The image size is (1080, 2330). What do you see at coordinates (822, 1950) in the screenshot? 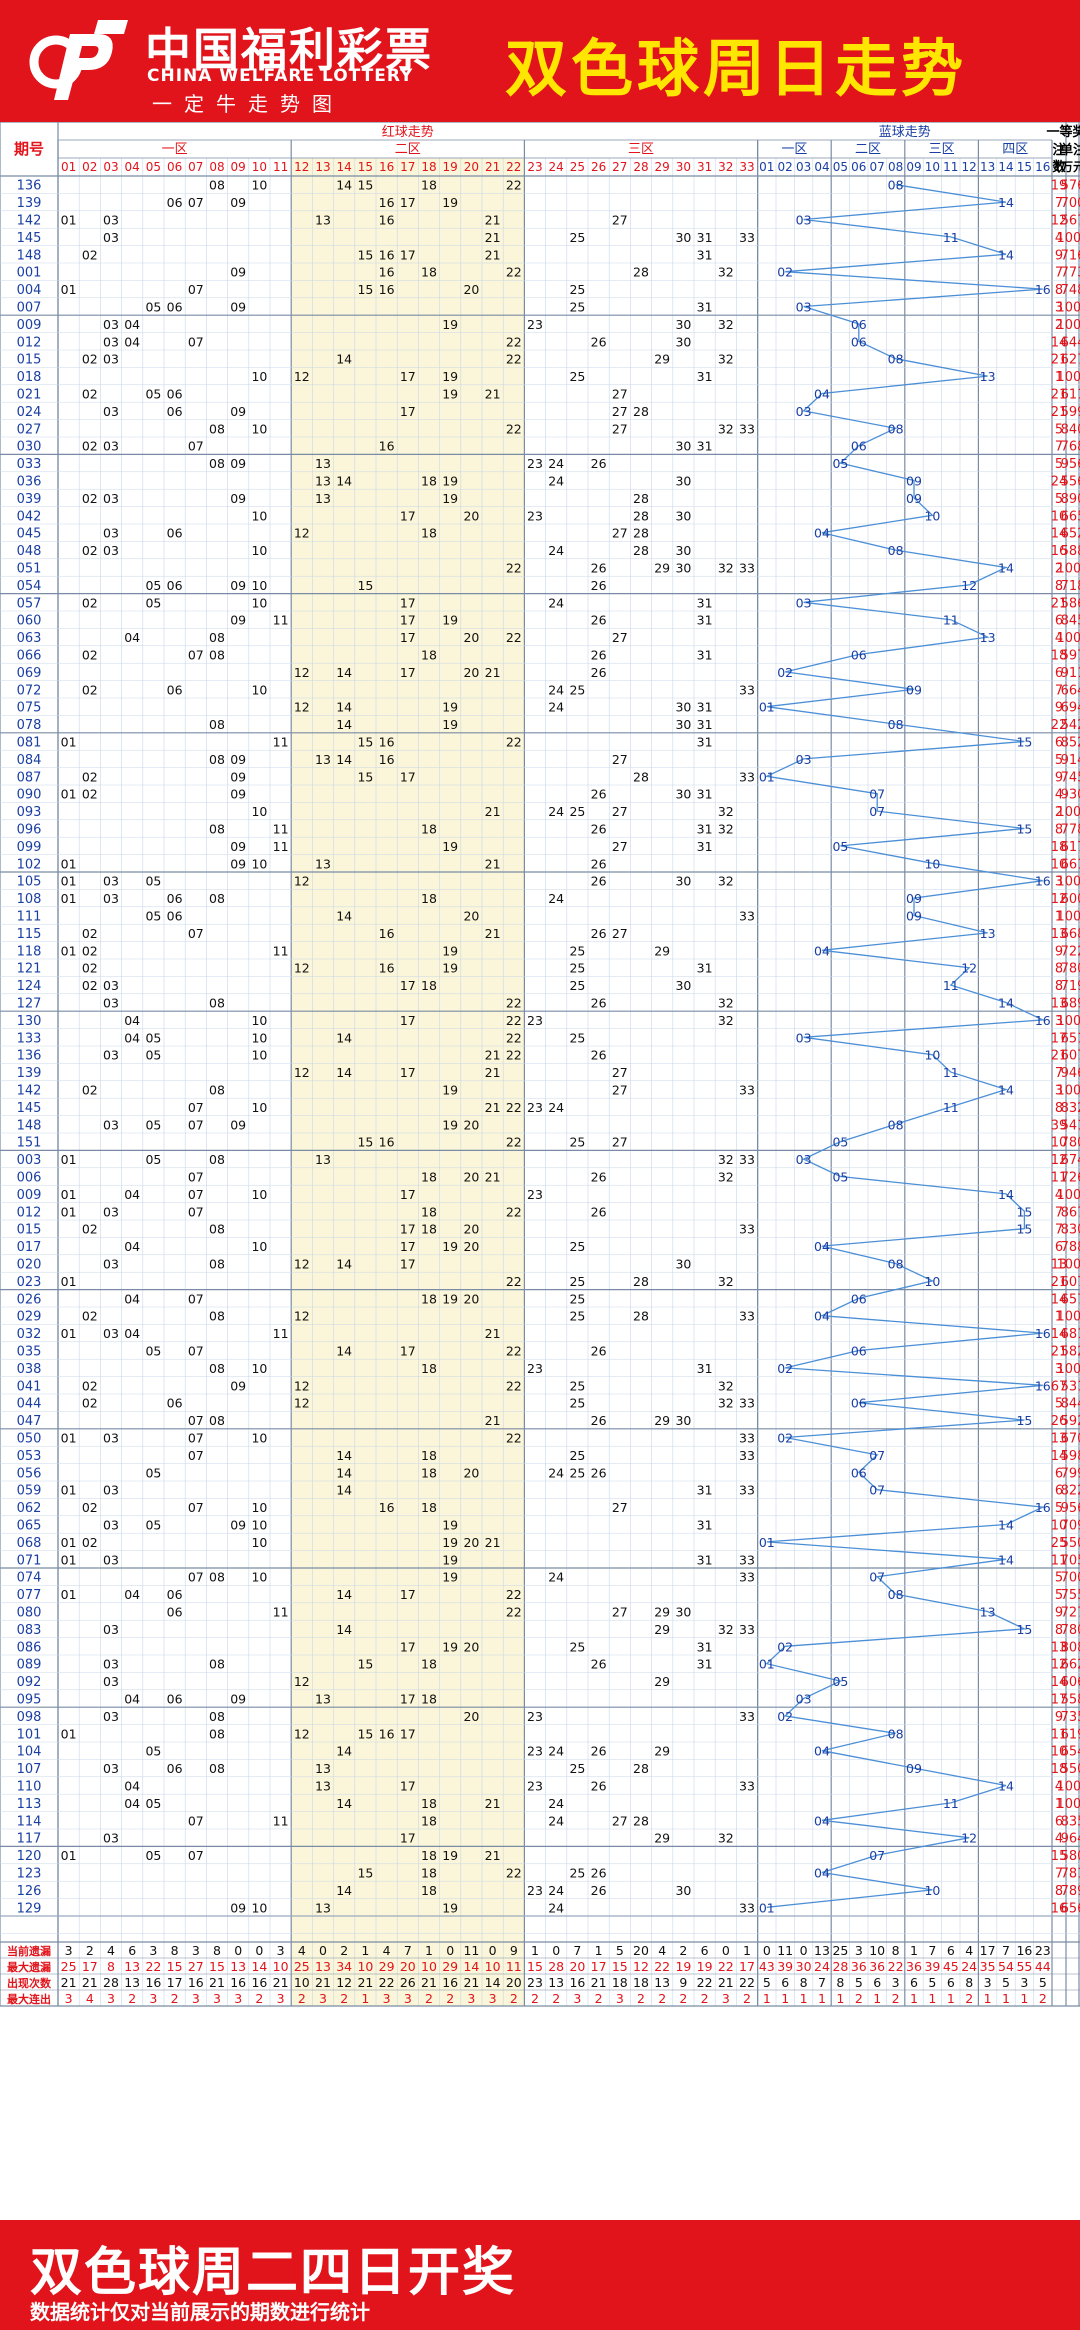
I see `stat-value: 13` at bounding box center [822, 1950].